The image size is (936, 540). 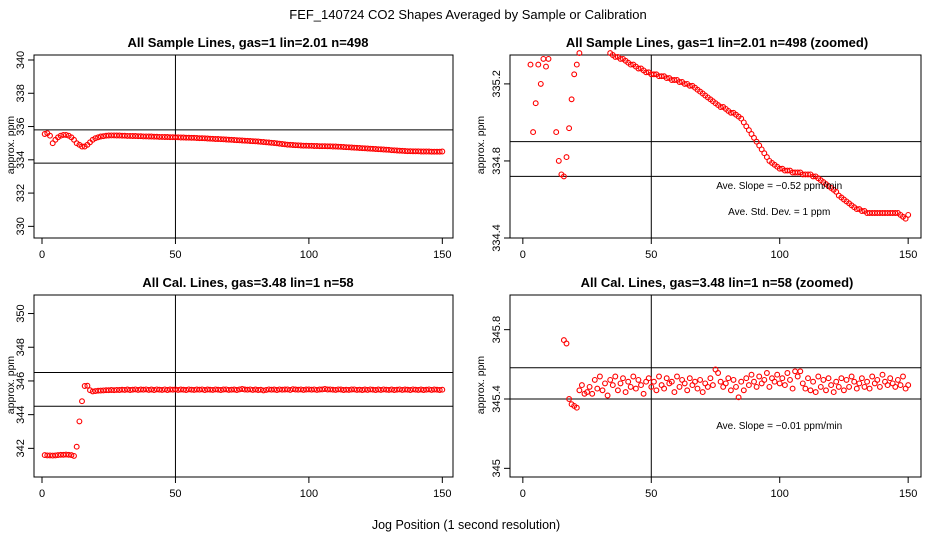 What do you see at coordinates (248, 42) in the screenshot?
I see `panel-title: All Sample Lines, gas=1 lin=2.01 n=498` at bounding box center [248, 42].